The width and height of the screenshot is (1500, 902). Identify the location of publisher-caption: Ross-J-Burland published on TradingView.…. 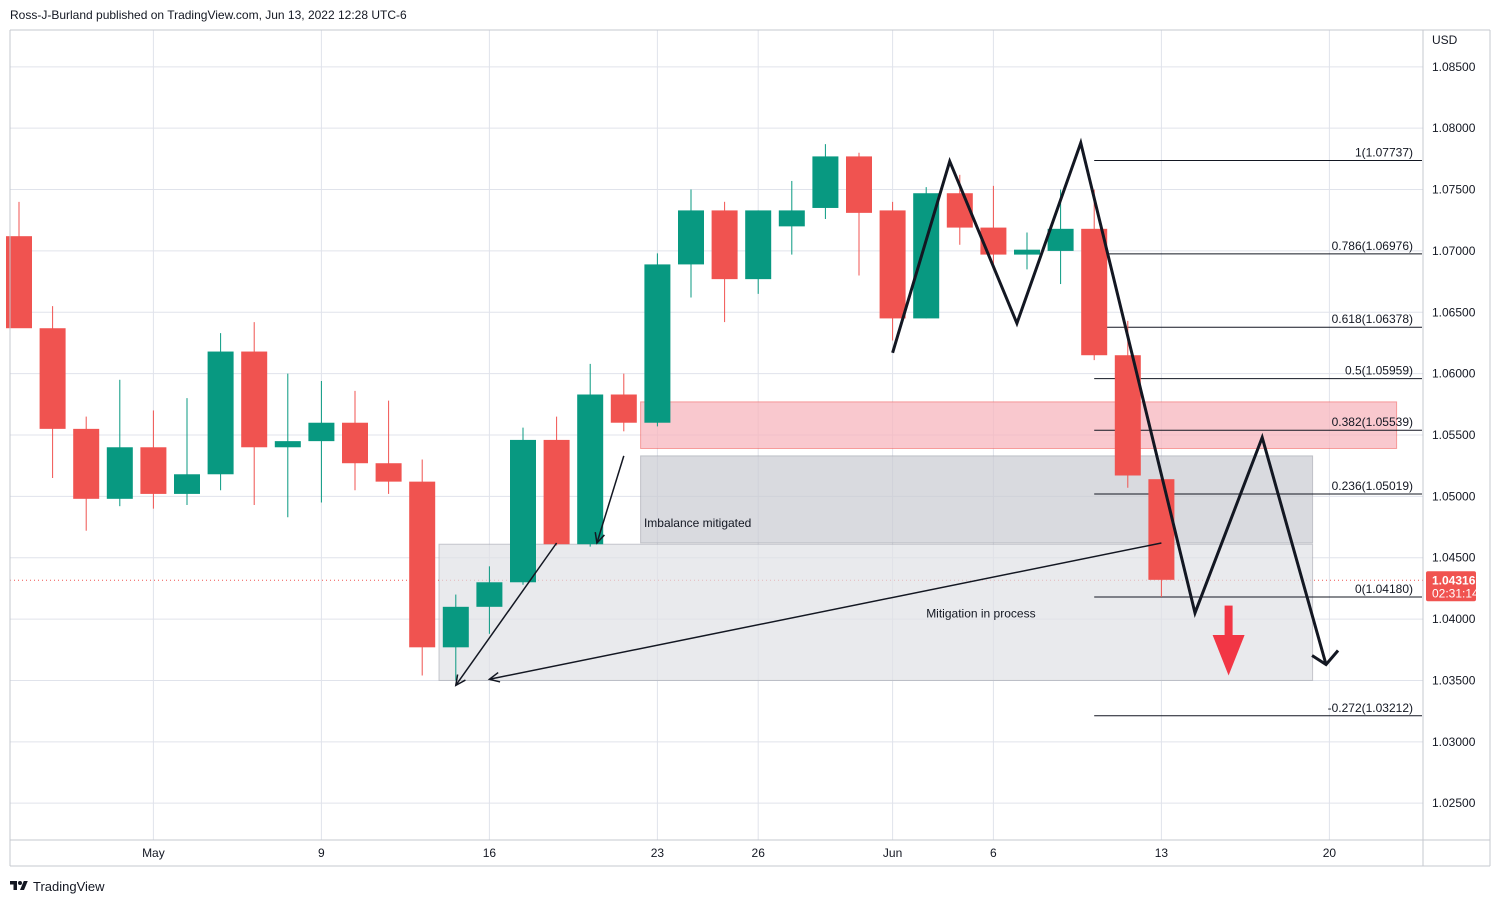
(208, 15).